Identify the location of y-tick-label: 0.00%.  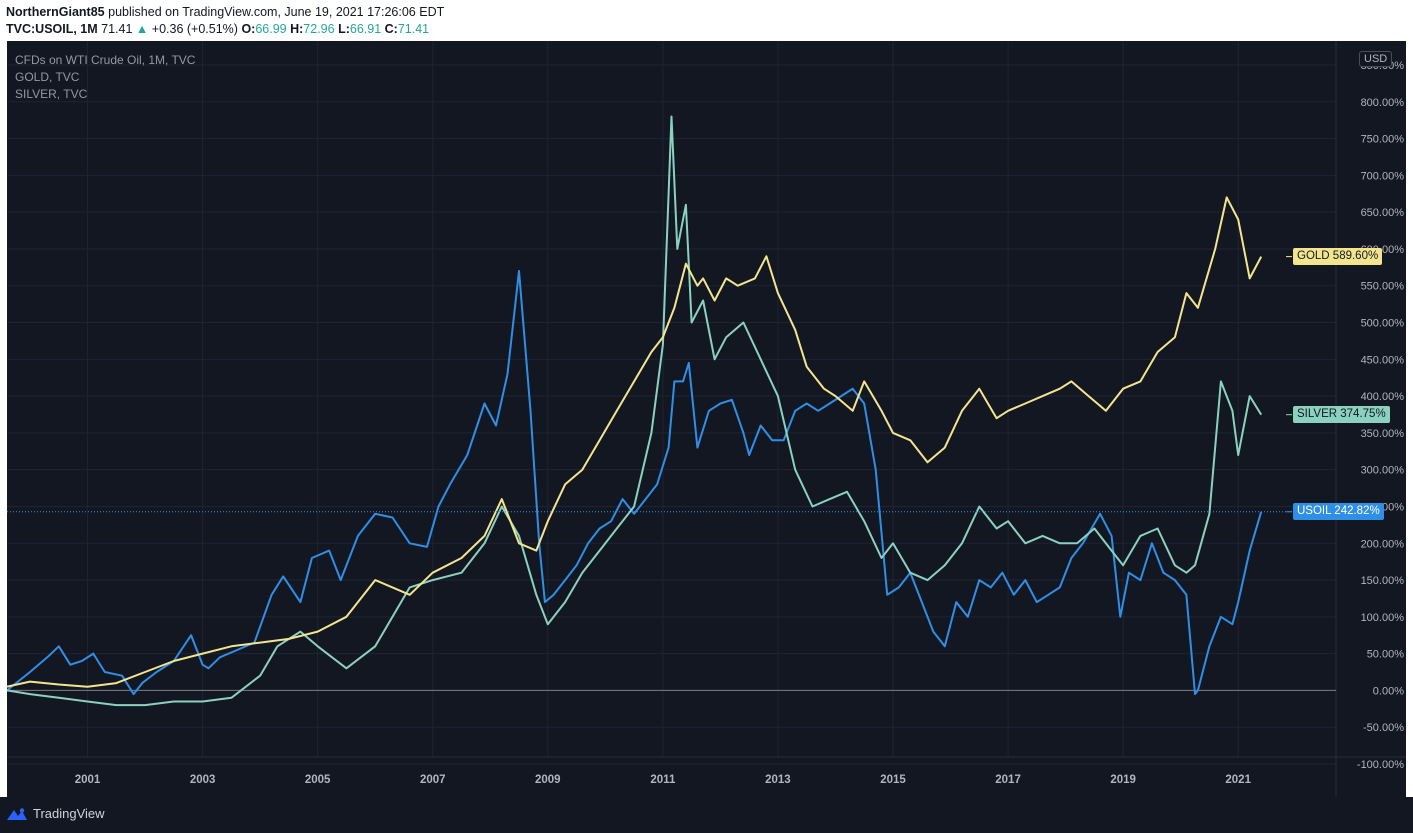
(1388, 691).